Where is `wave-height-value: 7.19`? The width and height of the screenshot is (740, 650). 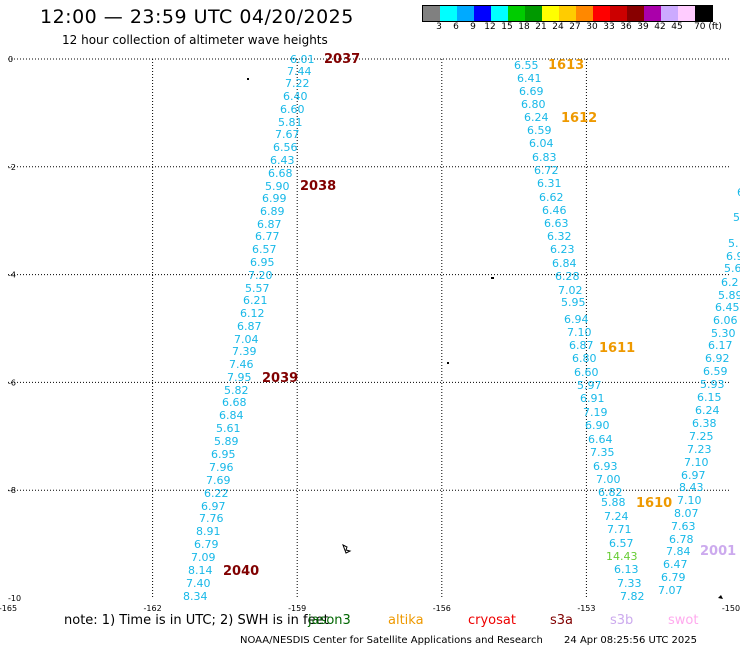 wave-height-value: 7.19 is located at coordinates (595, 412).